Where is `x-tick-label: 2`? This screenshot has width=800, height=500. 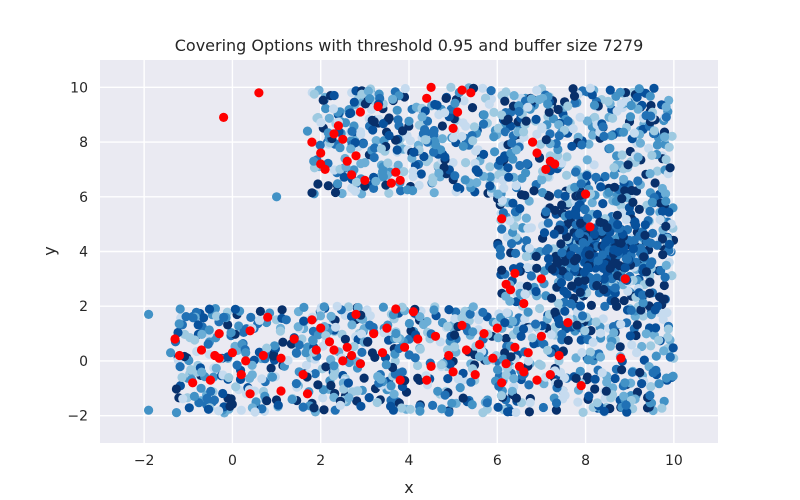
x-tick-label: 2 is located at coordinates (320, 461).